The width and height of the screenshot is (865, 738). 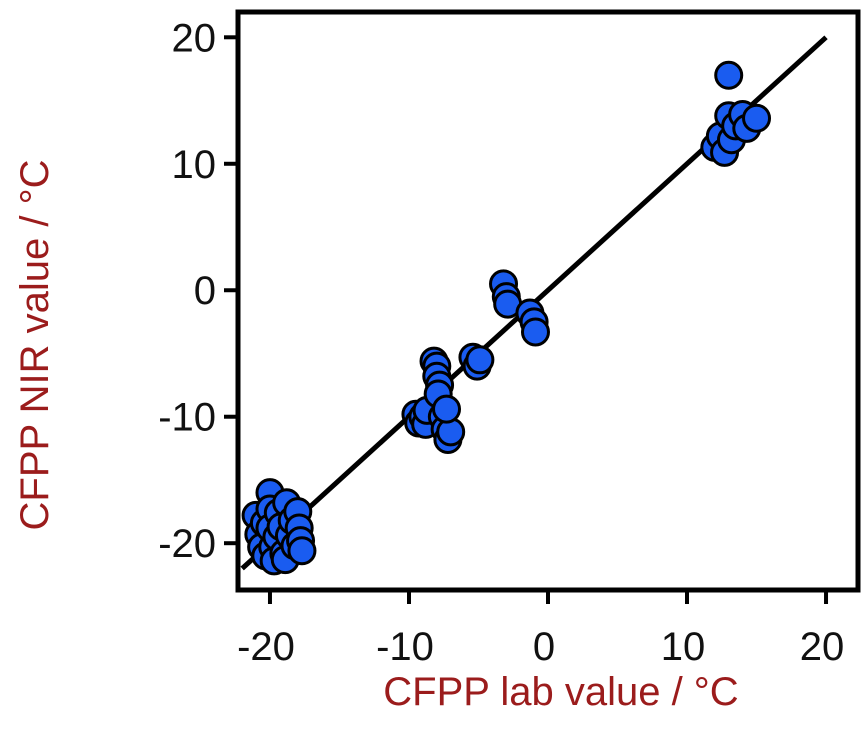 What do you see at coordinates (560, 692) in the screenshot?
I see `x-axis-title: CFPP lab value / °C` at bounding box center [560, 692].